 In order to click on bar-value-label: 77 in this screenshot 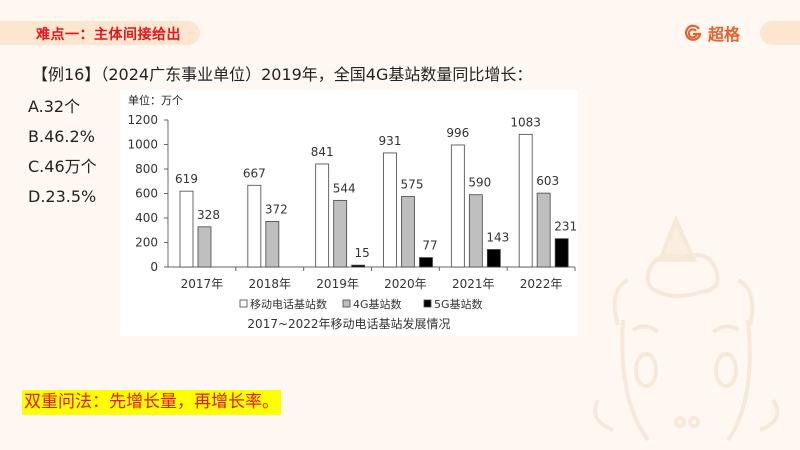, I will do `click(429, 246)`.